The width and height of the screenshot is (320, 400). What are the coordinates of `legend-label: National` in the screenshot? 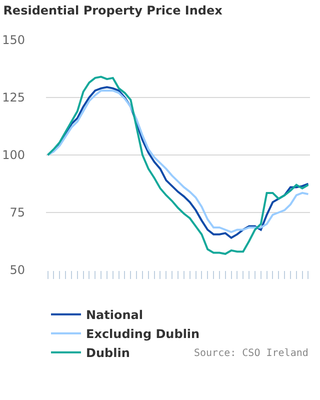 It's located at (114, 315).